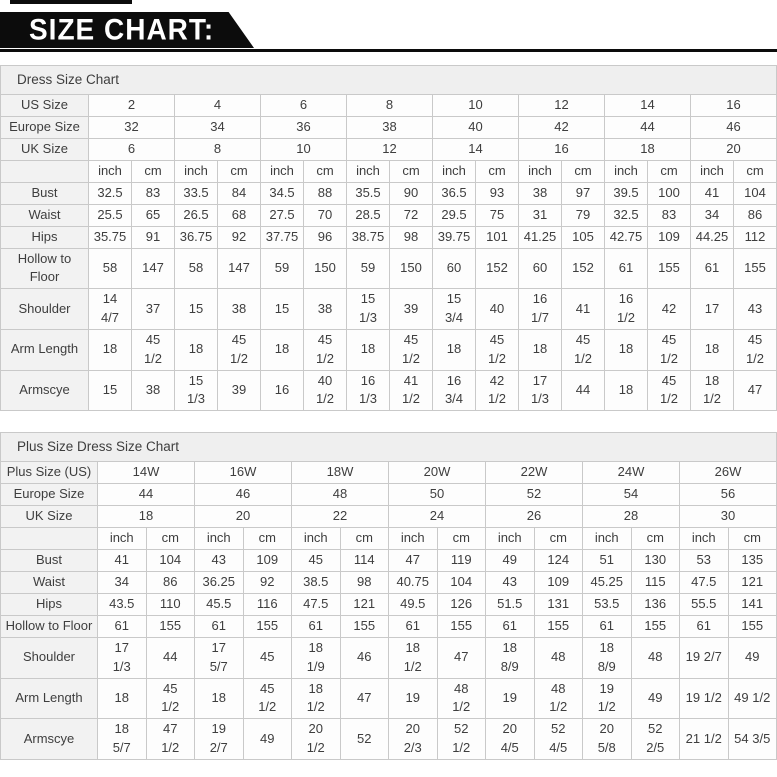  Describe the element at coordinates (607, 657) in the screenshot. I see `measure-cell-inch: 18 8/9` at that location.